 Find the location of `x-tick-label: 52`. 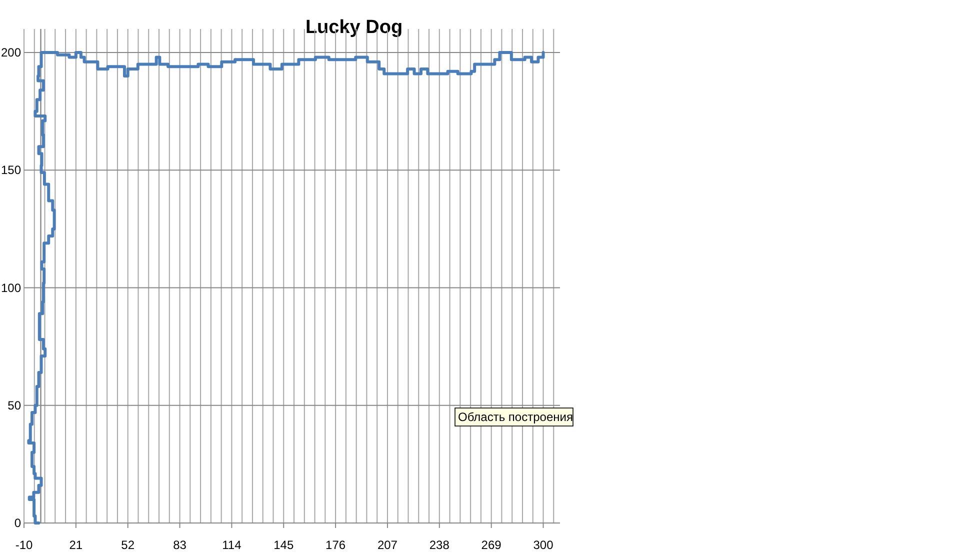

x-tick-label: 52 is located at coordinates (128, 545).